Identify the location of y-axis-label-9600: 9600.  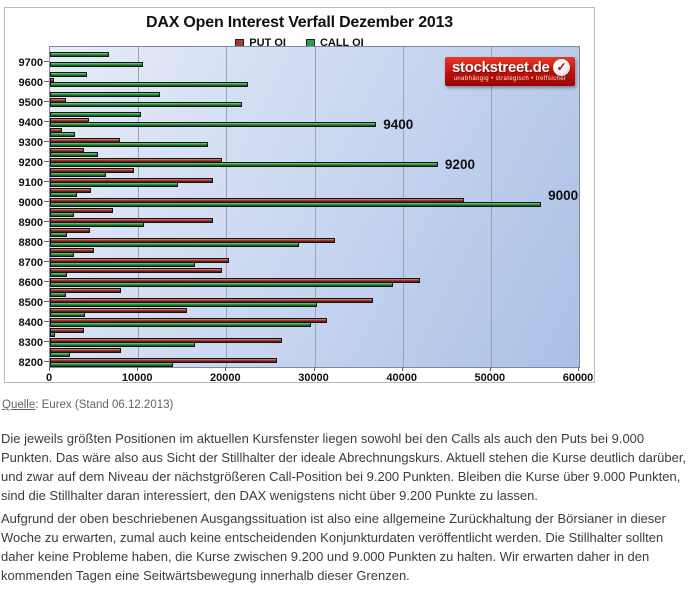
(30, 83).